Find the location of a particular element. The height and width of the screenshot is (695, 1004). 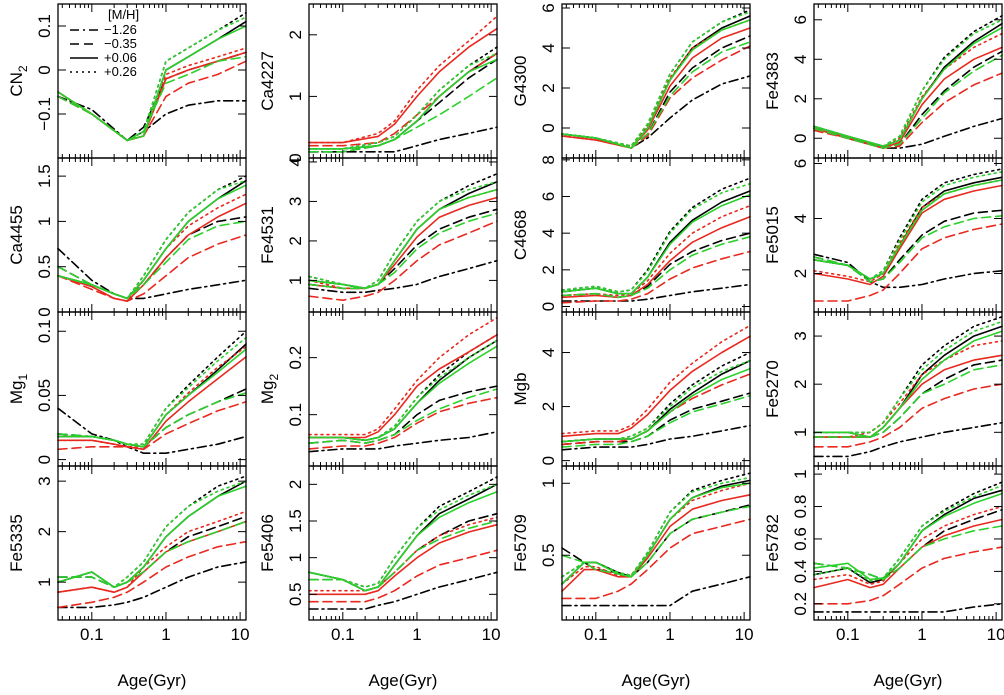

panel-3-series-red-dashed is located at coordinates (656, 97).